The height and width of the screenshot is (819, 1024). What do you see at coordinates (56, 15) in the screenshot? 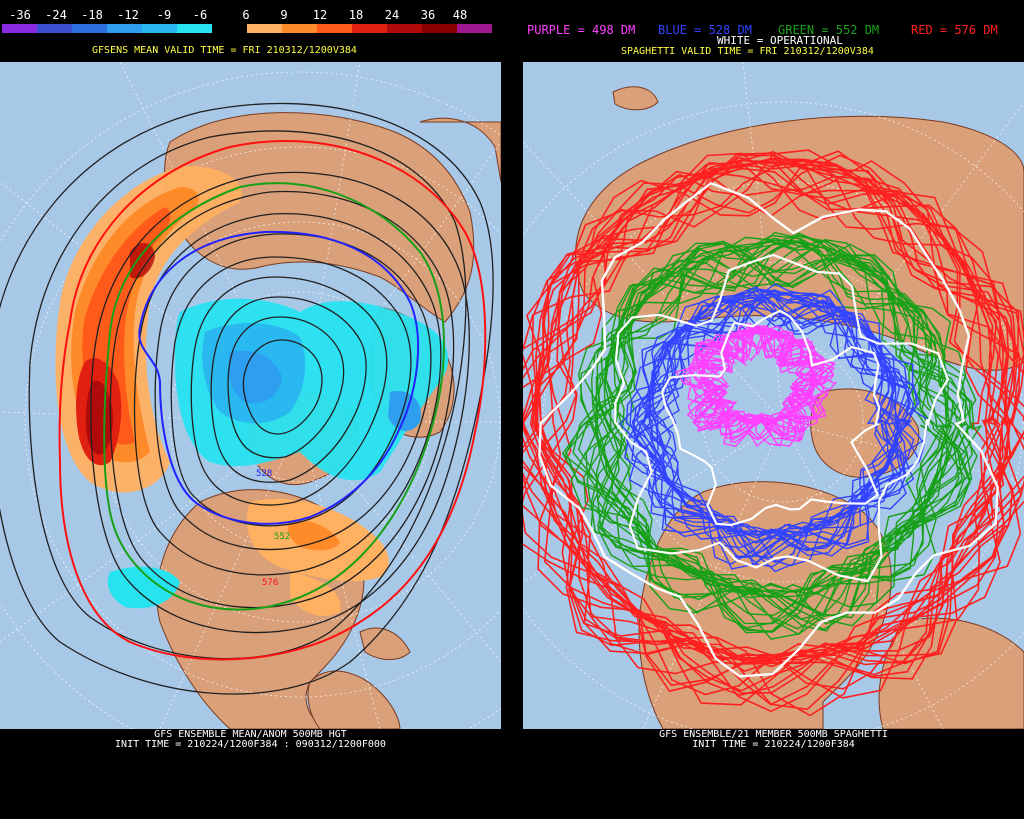
I see `colorbar-label: -24` at bounding box center [56, 15].